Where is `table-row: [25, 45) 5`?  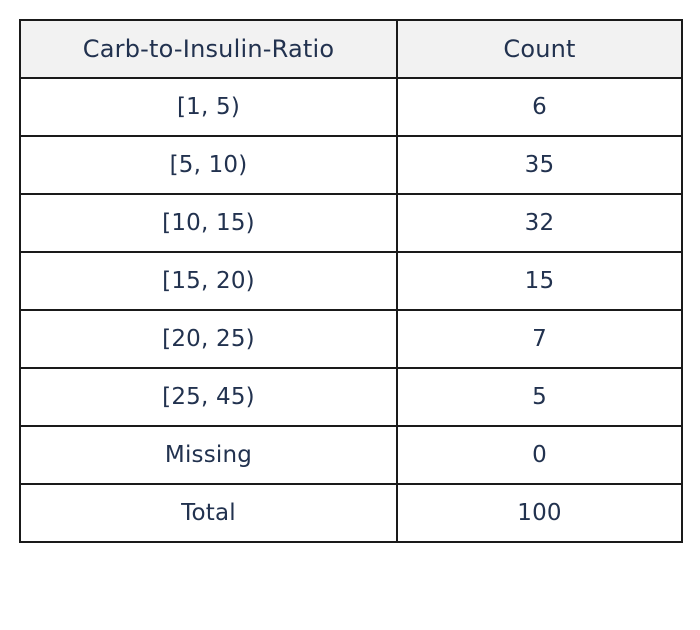
table-row: [25, 45) 5 is located at coordinates (351, 397).